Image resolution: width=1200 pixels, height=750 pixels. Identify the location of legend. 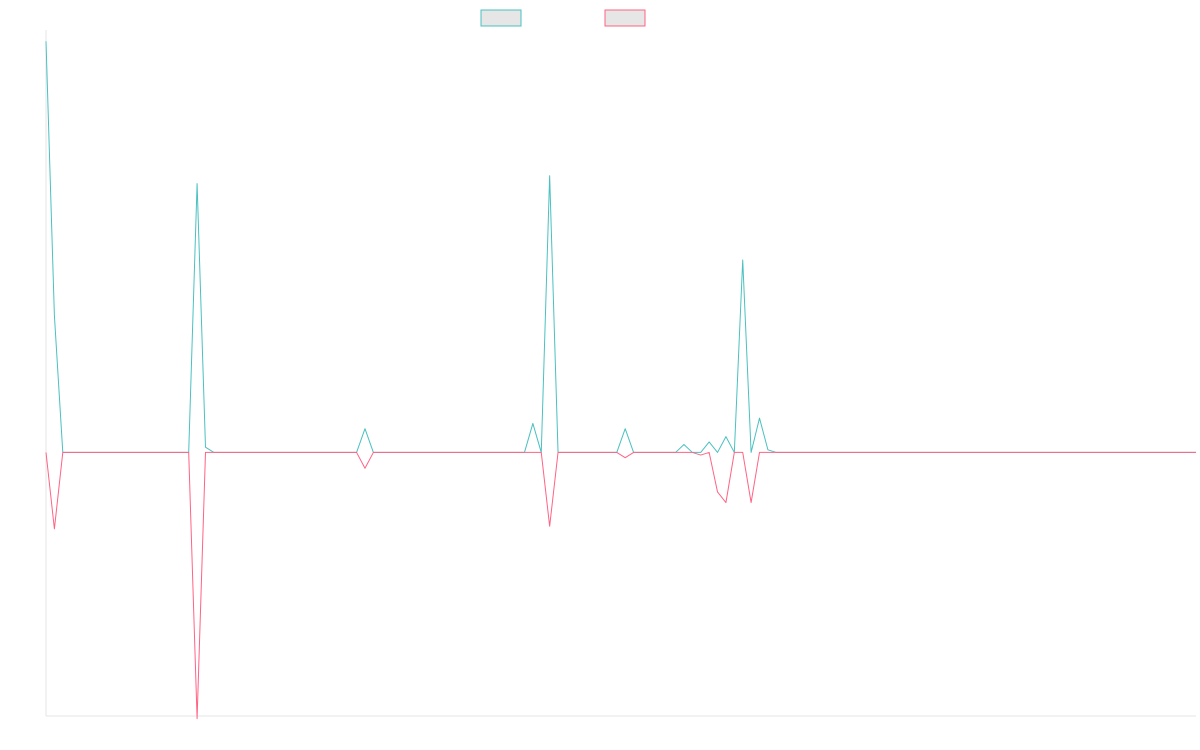
(563, 18).